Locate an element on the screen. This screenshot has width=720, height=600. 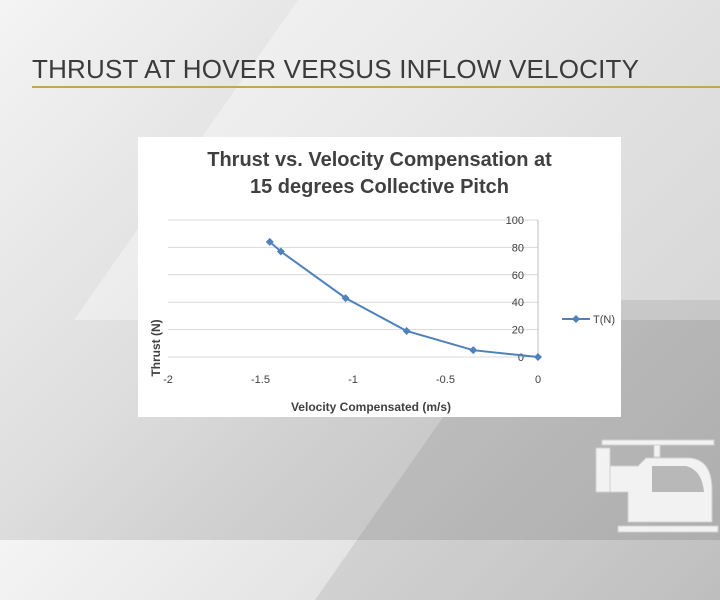
slide-title: THRUST AT HOVER VERSUS INFLOW VELOCITY is located at coordinates (336, 69).